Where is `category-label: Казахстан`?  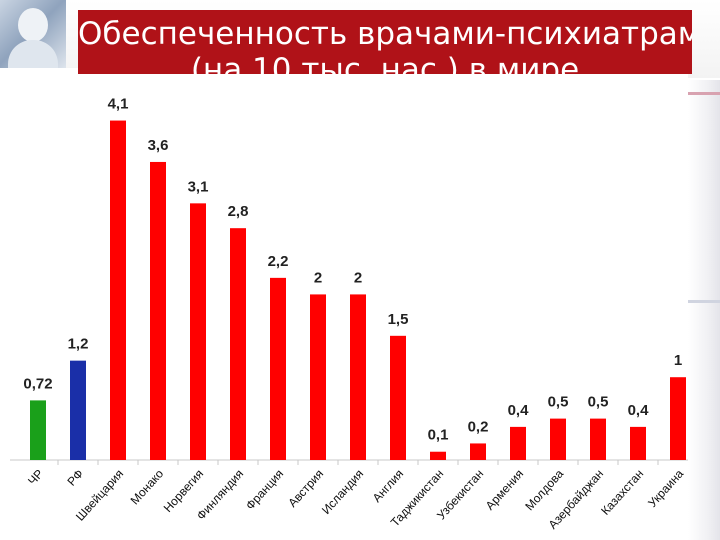 category-label: Казахстан is located at coordinates (622, 492).